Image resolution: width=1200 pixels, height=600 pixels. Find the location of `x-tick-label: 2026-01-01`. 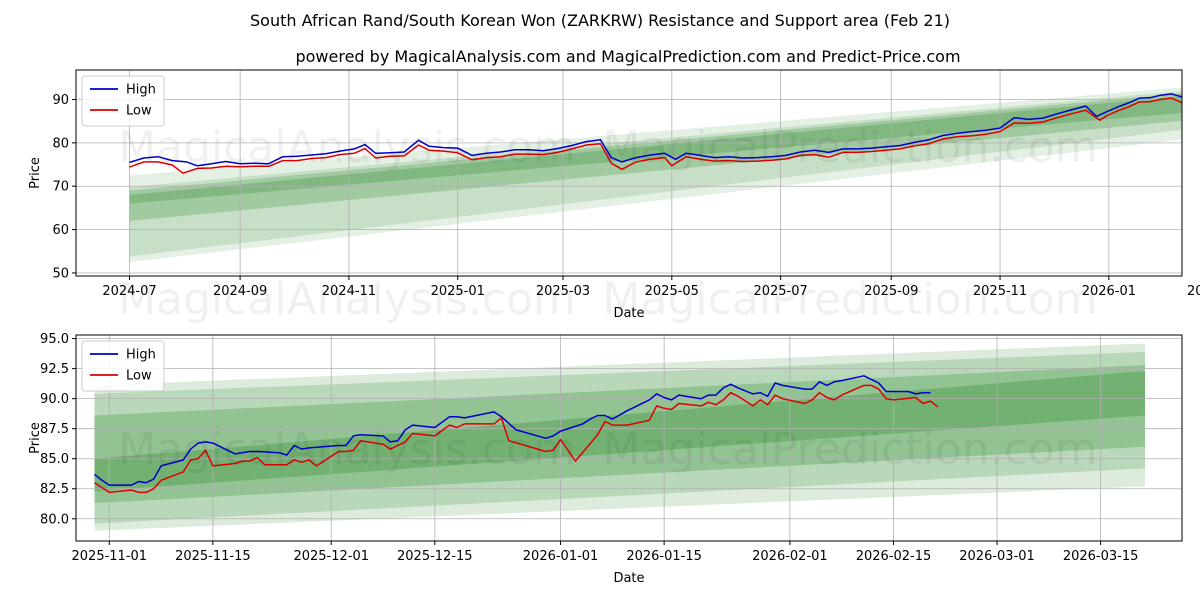

x-tick-label: 2026-01-01 is located at coordinates (561, 556).